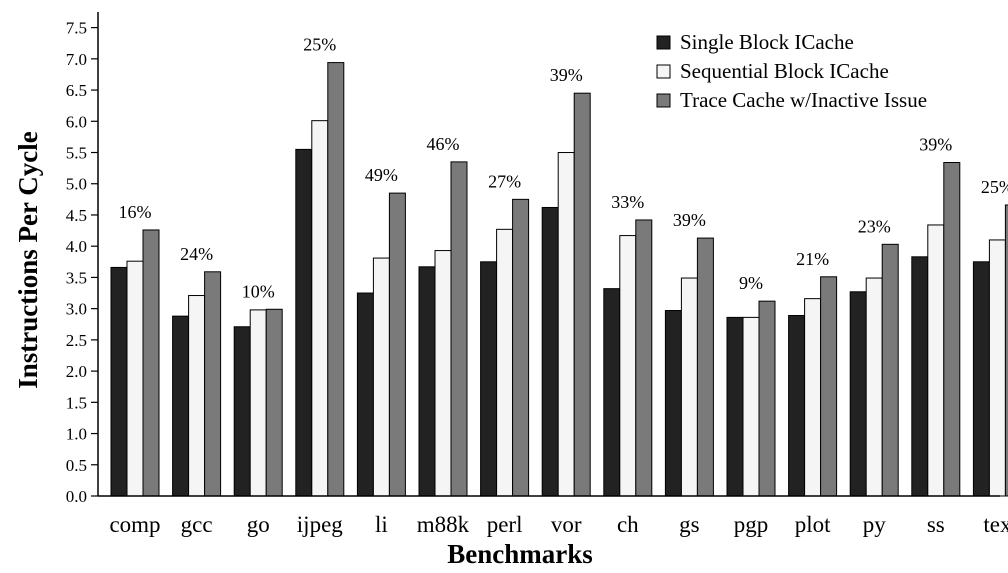 This screenshot has width=1008, height=573. Describe the element at coordinates (520, 554) in the screenshot. I see `x-axis-title: Benchmarks` at that location.